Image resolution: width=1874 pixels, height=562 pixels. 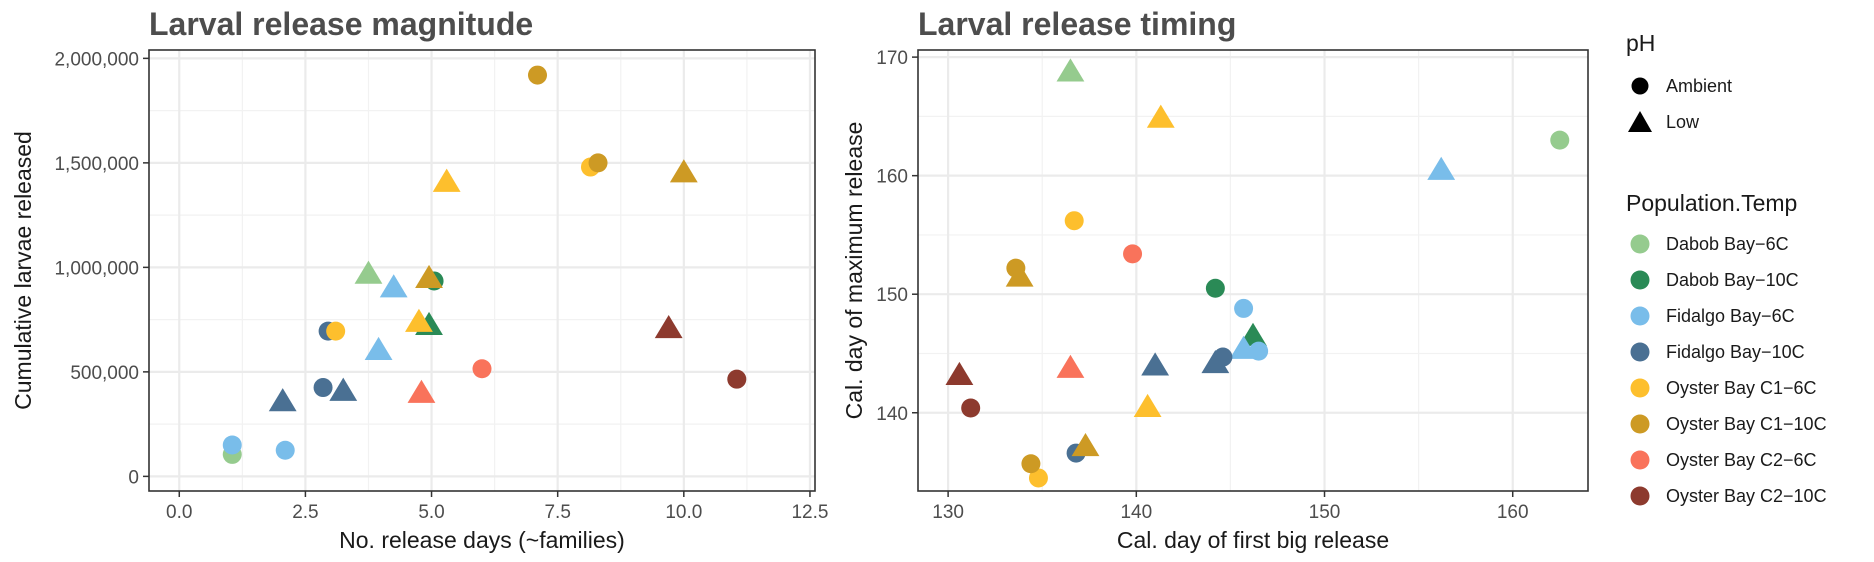 What do you see at coordinates (892, 414) in the screenshot?
I see `y-tick-label: 140` at bounding box center [892, 414].